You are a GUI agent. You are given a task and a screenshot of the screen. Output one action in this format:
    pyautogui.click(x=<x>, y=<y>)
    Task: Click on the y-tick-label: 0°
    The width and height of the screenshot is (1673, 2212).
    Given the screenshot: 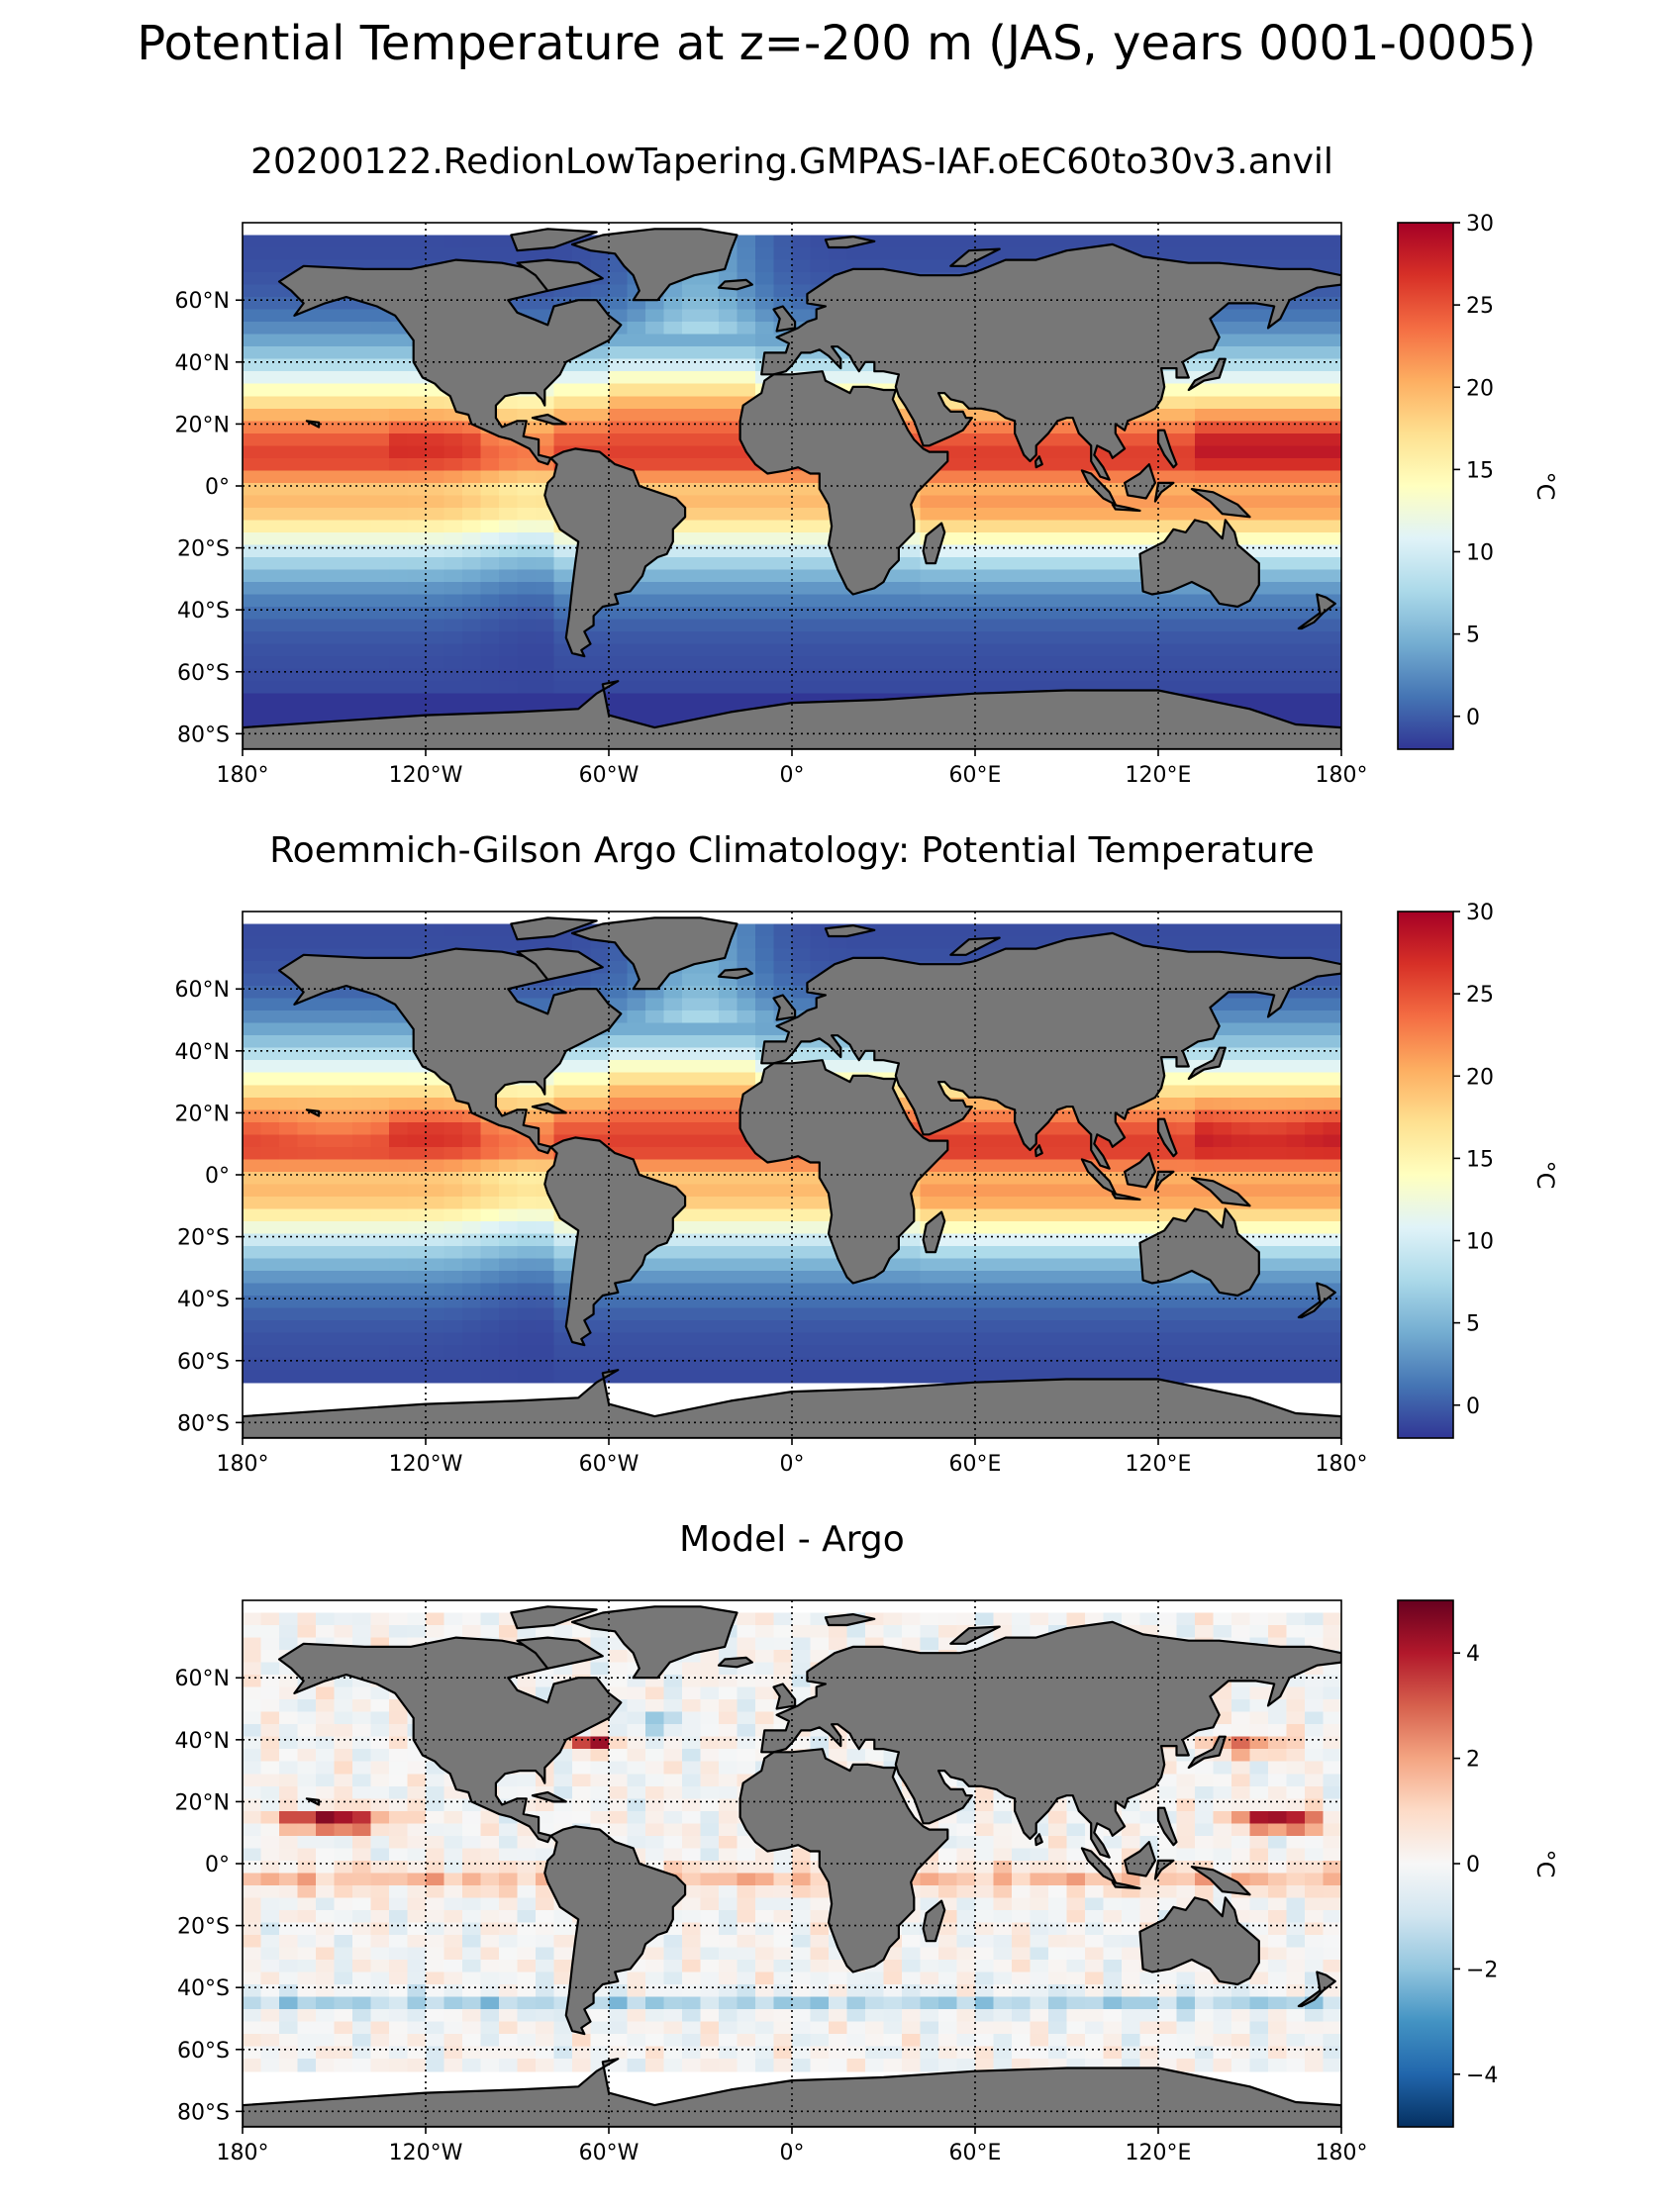 What is the action you would take?
    pyautogui.click(x=218, y=487)
    